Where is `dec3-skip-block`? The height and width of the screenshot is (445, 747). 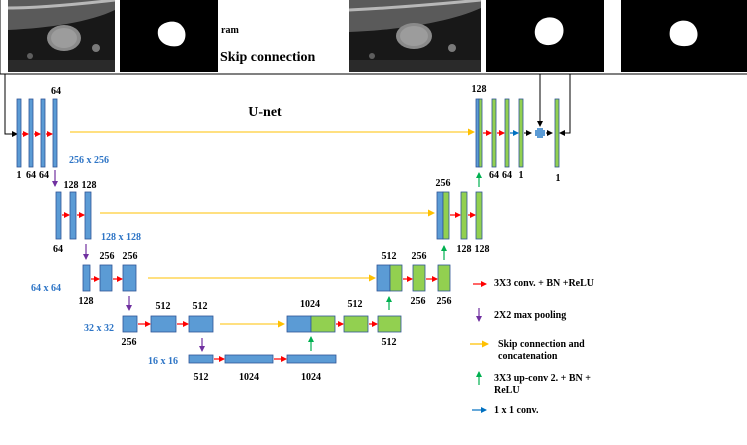 dec3-skip-block is located at coordinates (383, 278).